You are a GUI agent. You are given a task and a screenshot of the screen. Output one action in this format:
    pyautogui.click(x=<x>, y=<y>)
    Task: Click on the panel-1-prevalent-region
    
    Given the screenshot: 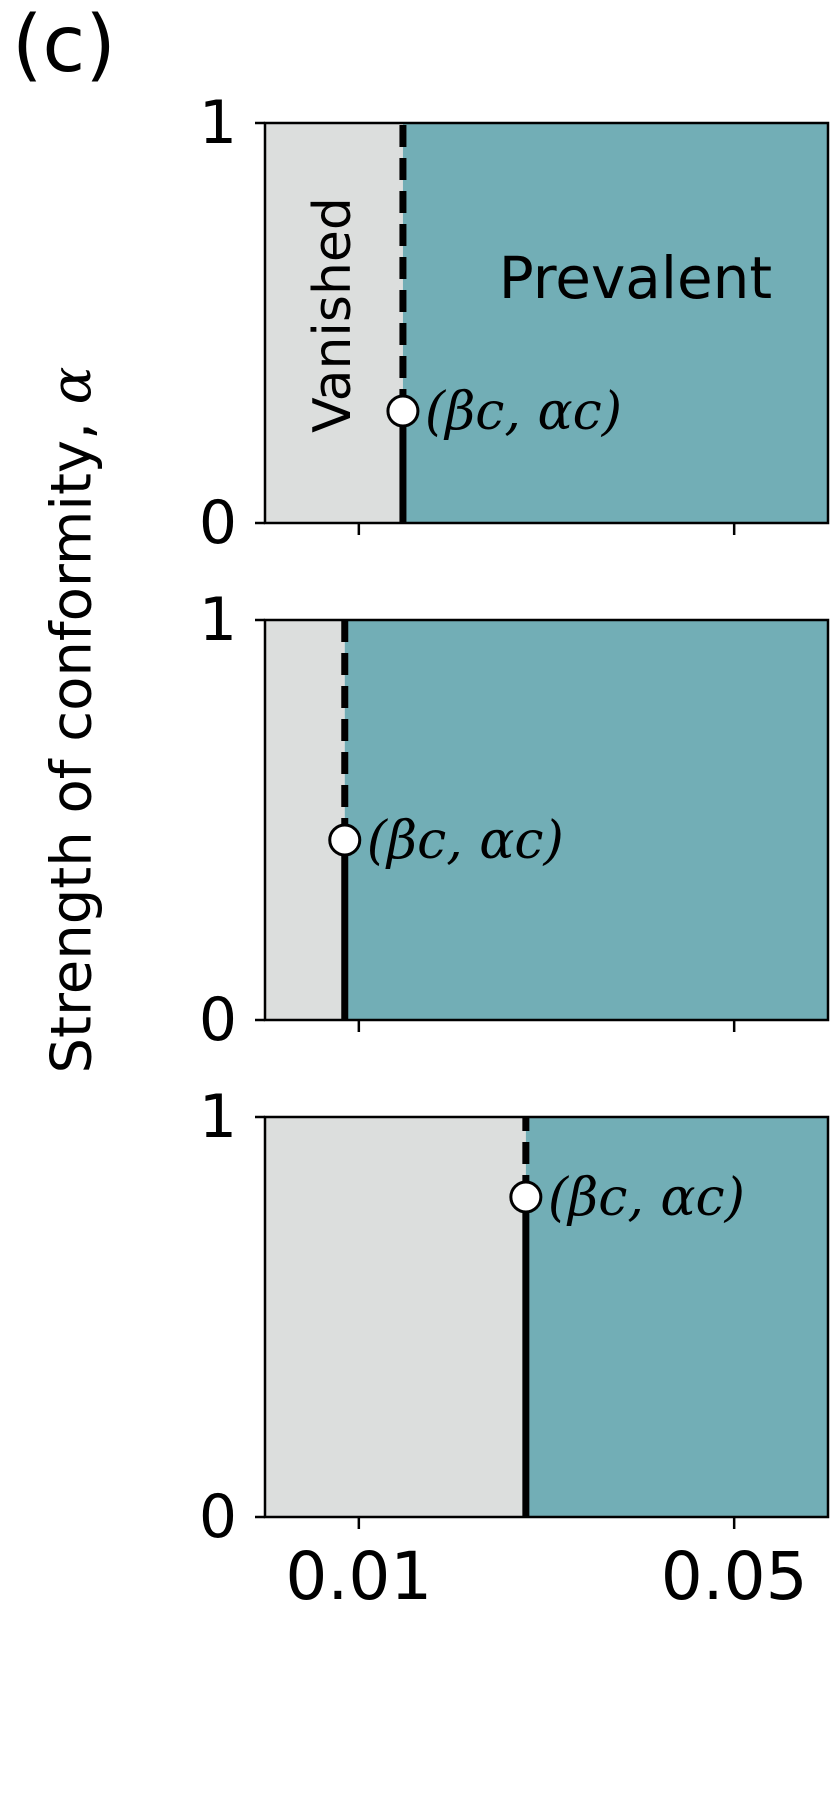 What is the action you would take?
    pyautogui.click(x=615, y=323)
    